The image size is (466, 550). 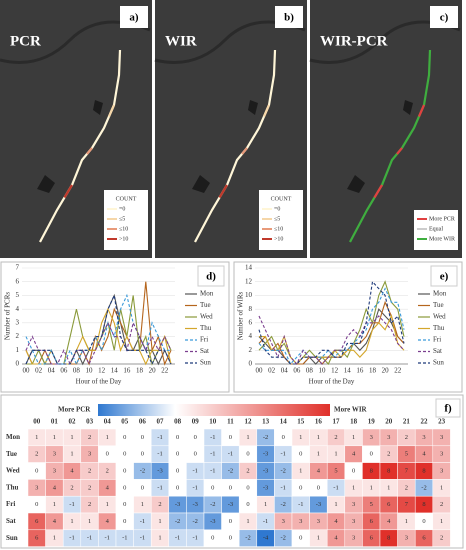 I want to click on row-label: Mon, so click(x=13, y=437).